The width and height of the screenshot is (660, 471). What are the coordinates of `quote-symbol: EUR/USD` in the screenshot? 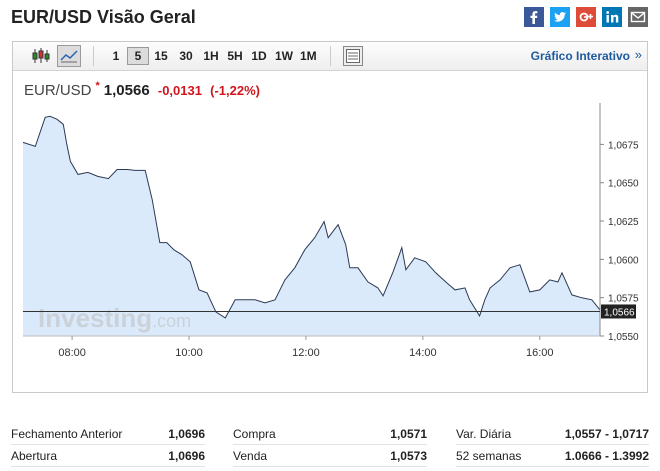 It's located at (58, 90).